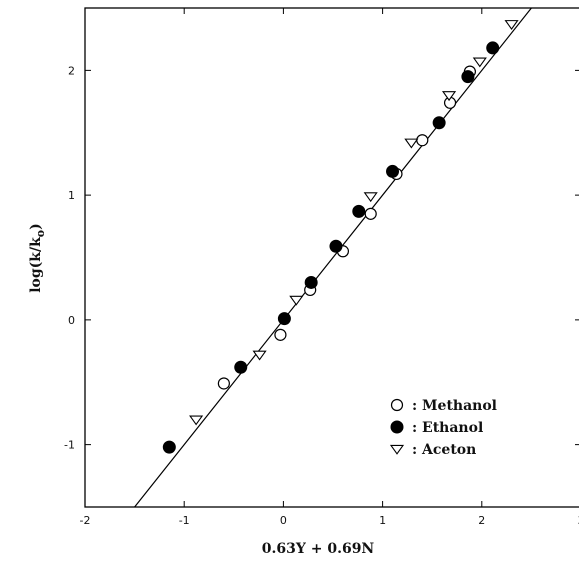  I want to click on y-axis-title-subscript: o, so click(40, 233).